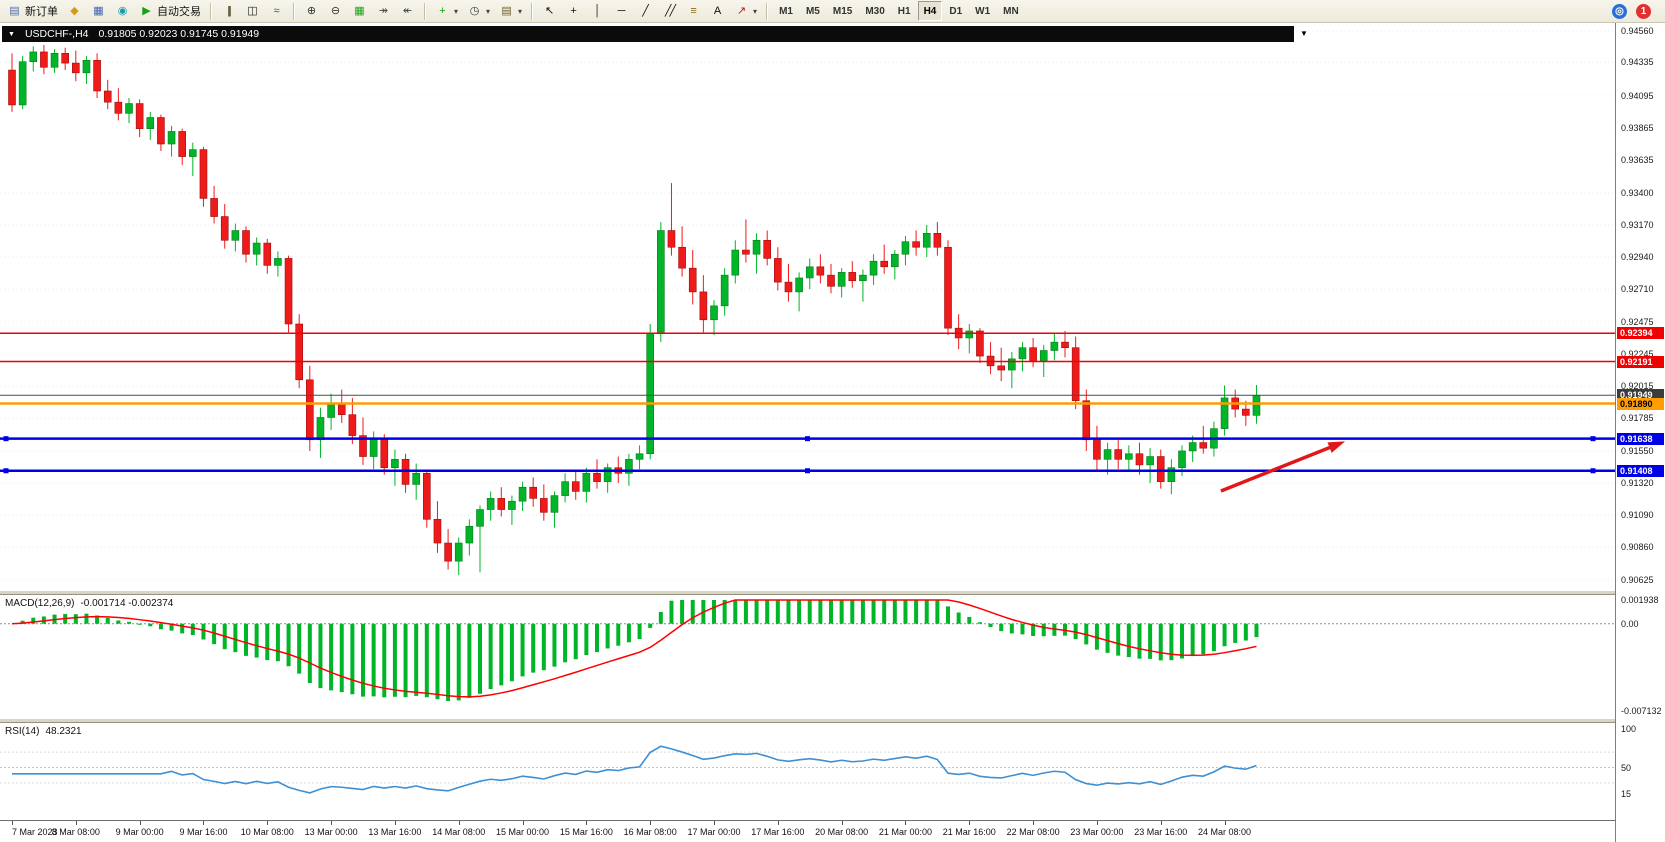  What do you see at coordinates (745, 11) in the screenshot?
I see `arrows-tool-button: ↗ ▾` at bounding box center [745, 11].